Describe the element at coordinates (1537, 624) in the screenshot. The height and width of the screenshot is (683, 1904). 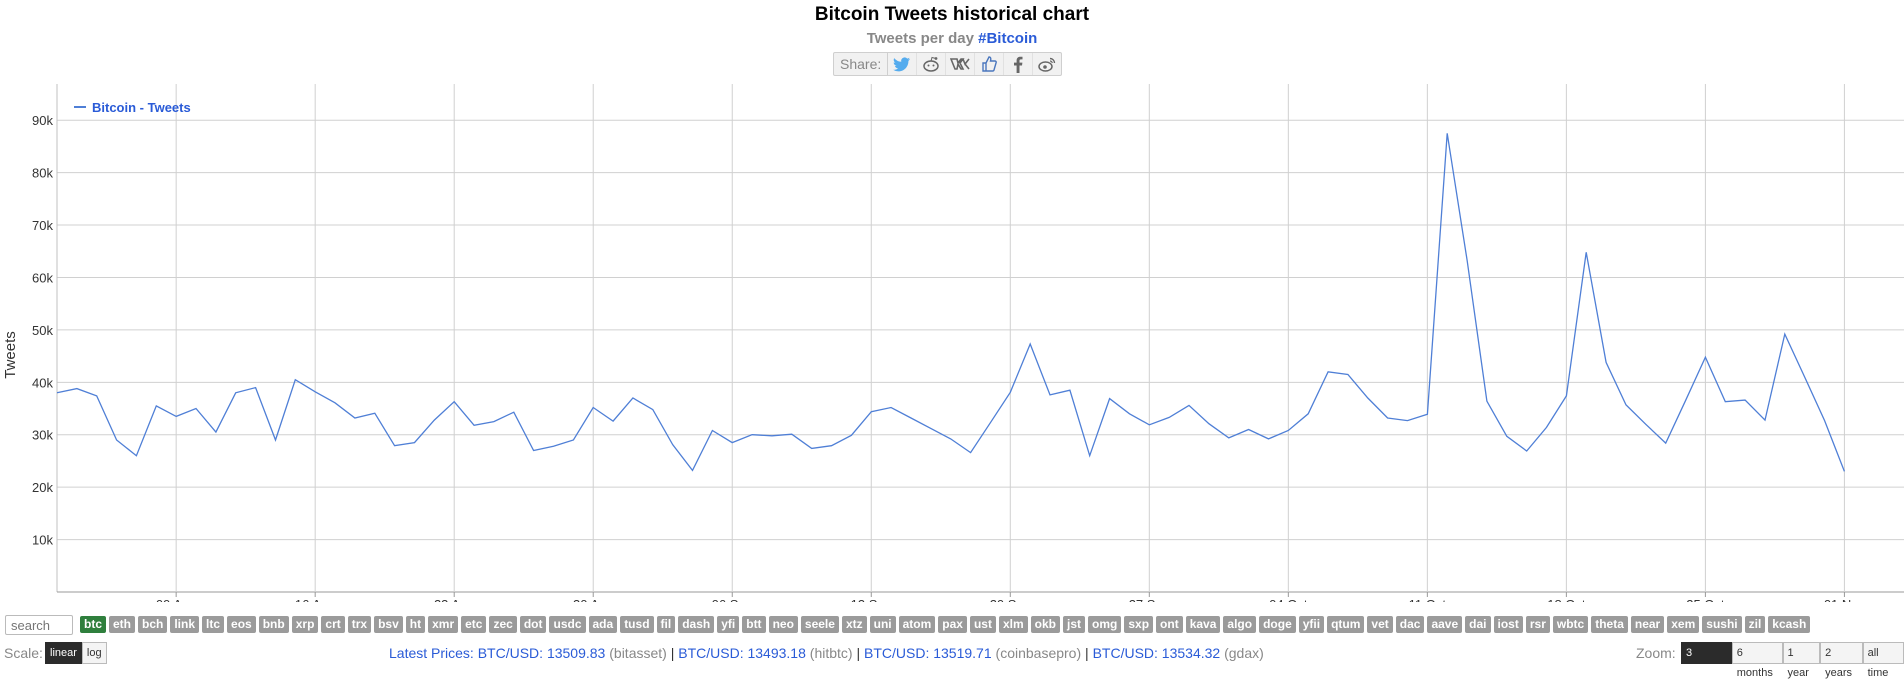
I see `coin-button-rsr: rsr` at that location.